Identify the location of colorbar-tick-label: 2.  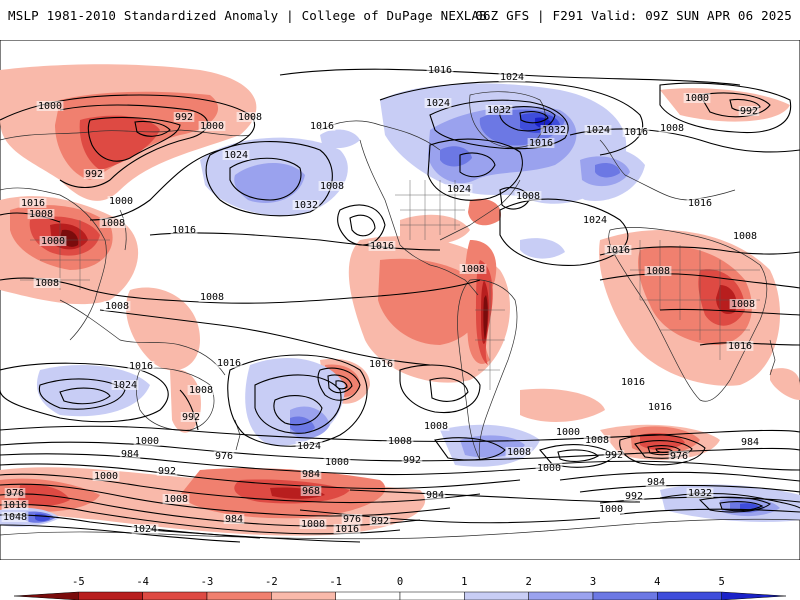
(529, 582).